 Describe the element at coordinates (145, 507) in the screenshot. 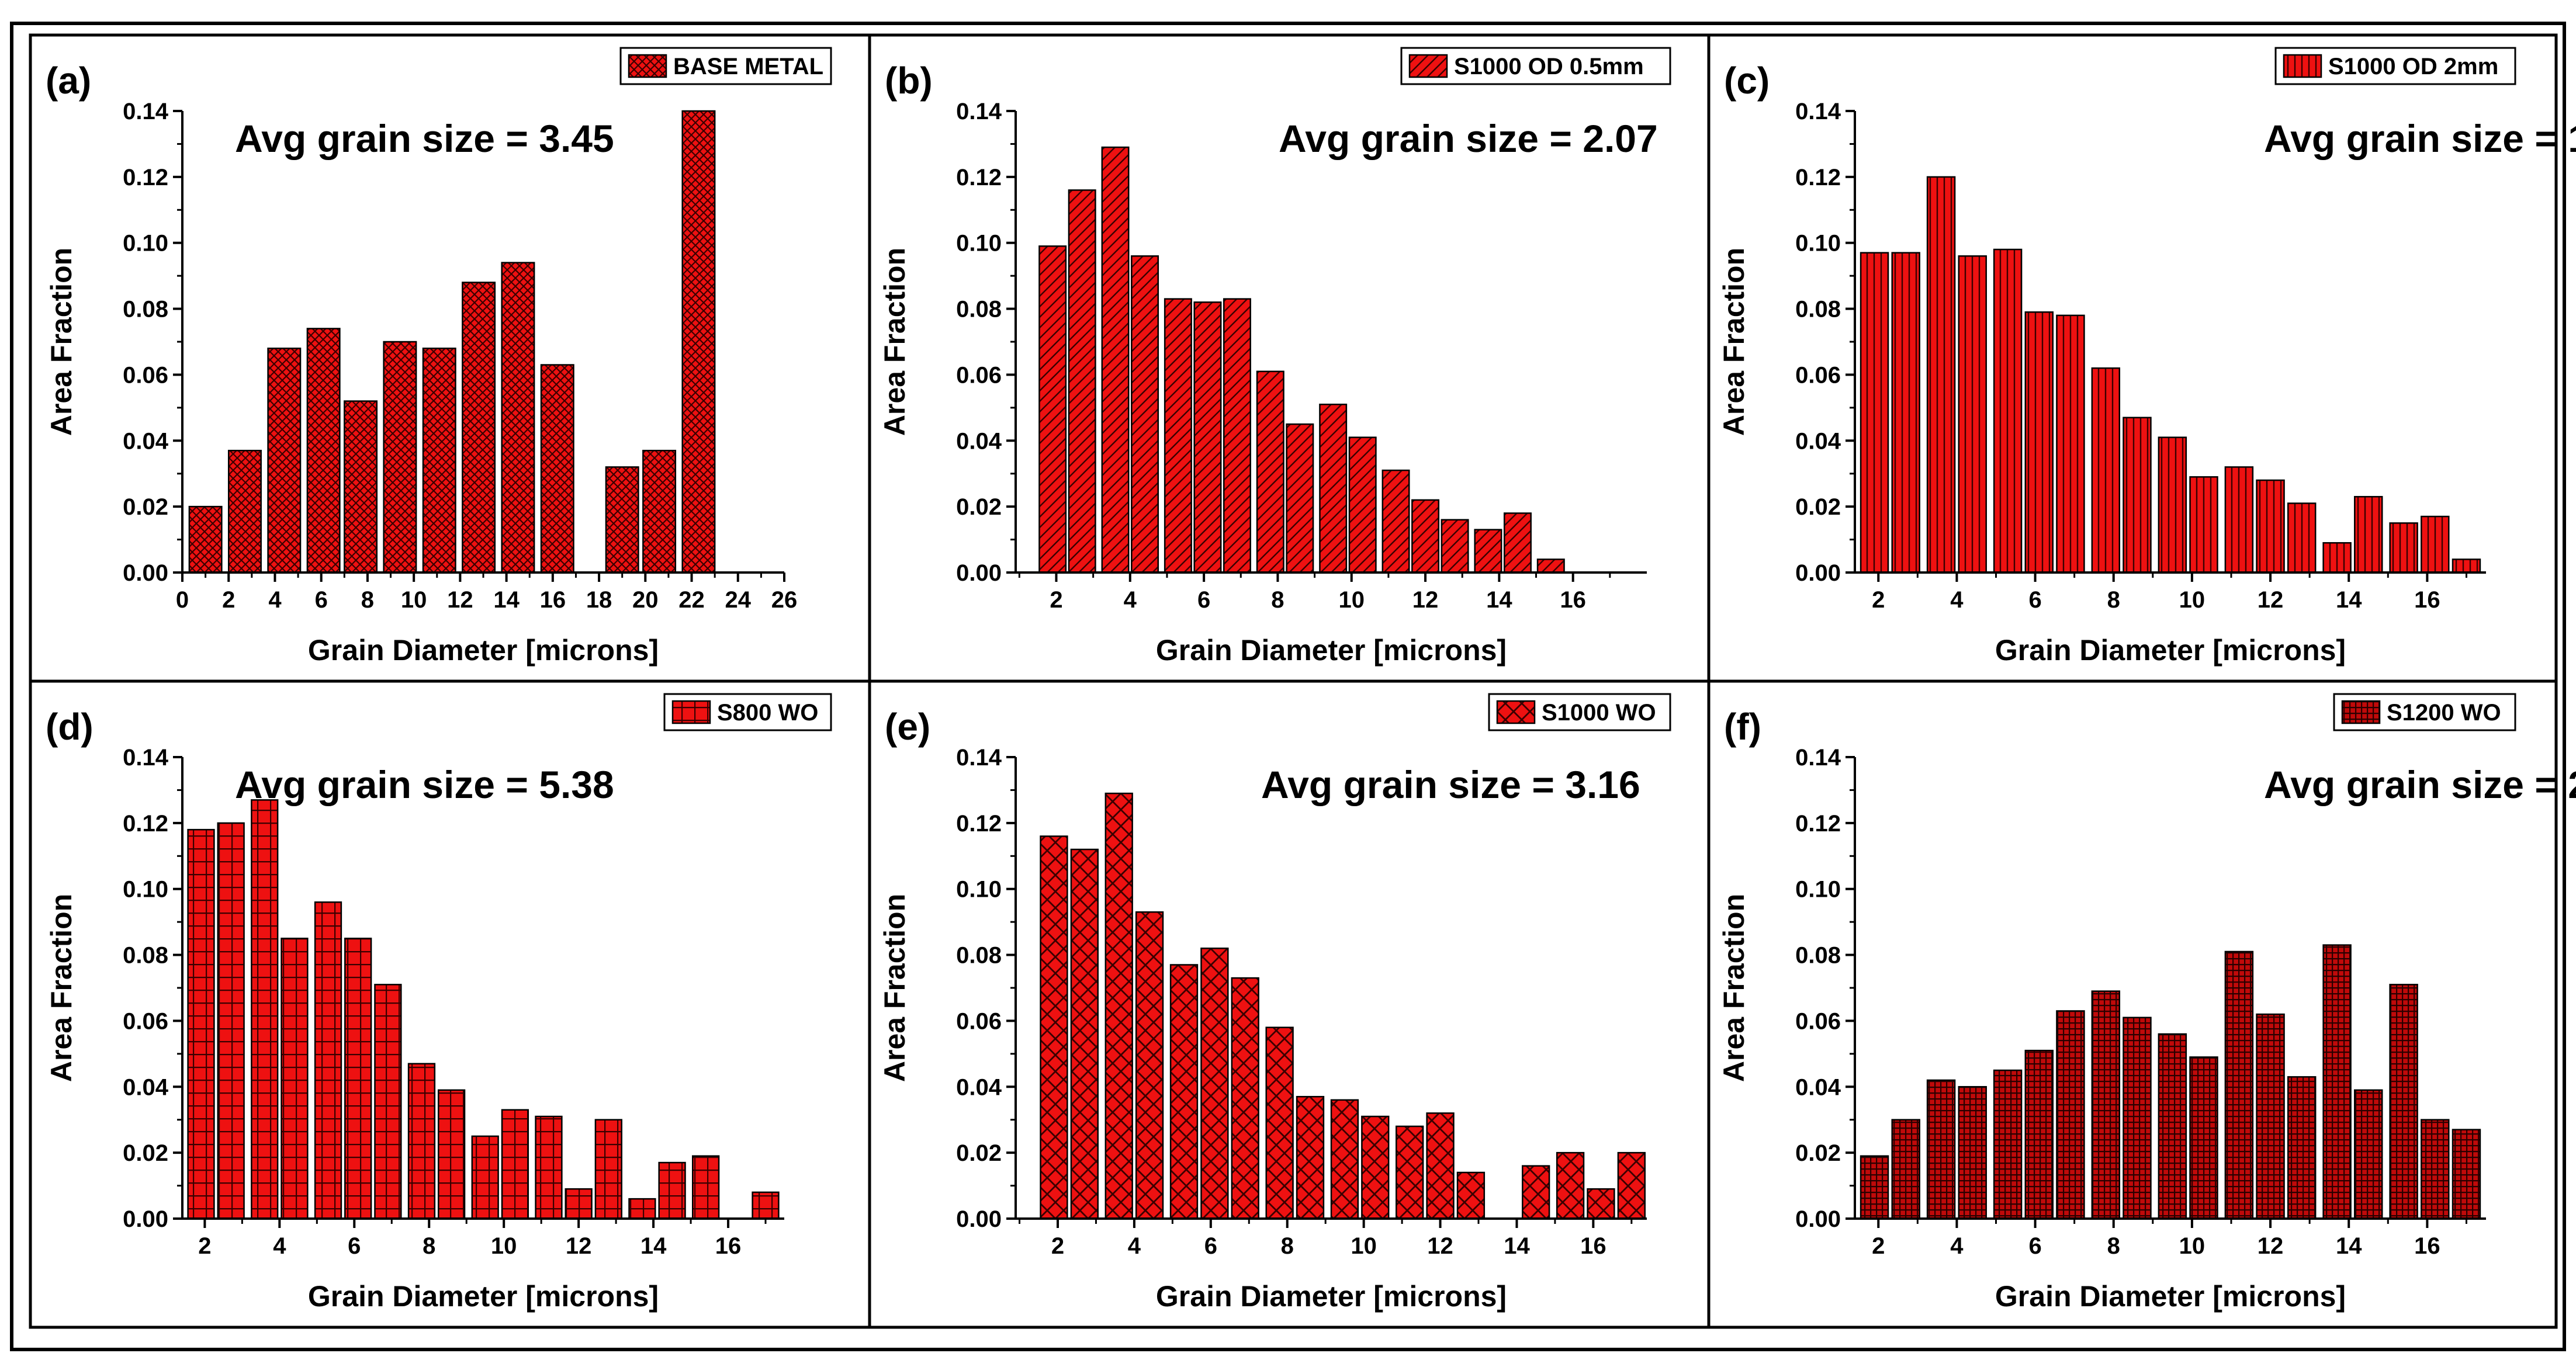

I see `y-tick-label-a-1: 0.02` at that location.